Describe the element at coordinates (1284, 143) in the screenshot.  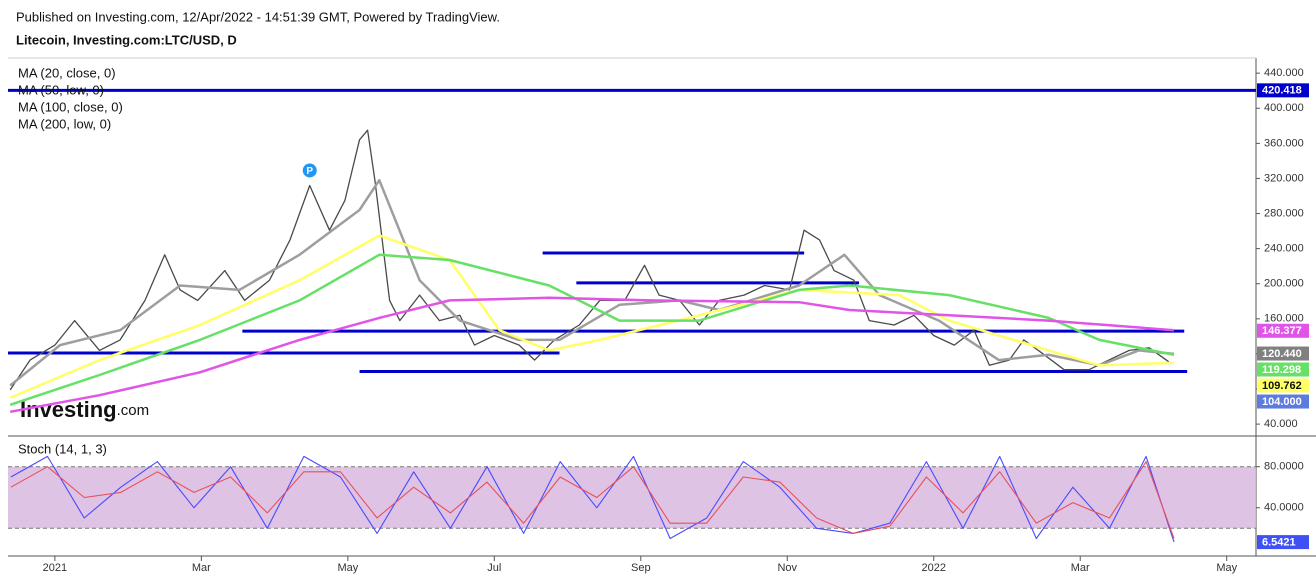
I see `y-tick-label: 360.000` at that location.